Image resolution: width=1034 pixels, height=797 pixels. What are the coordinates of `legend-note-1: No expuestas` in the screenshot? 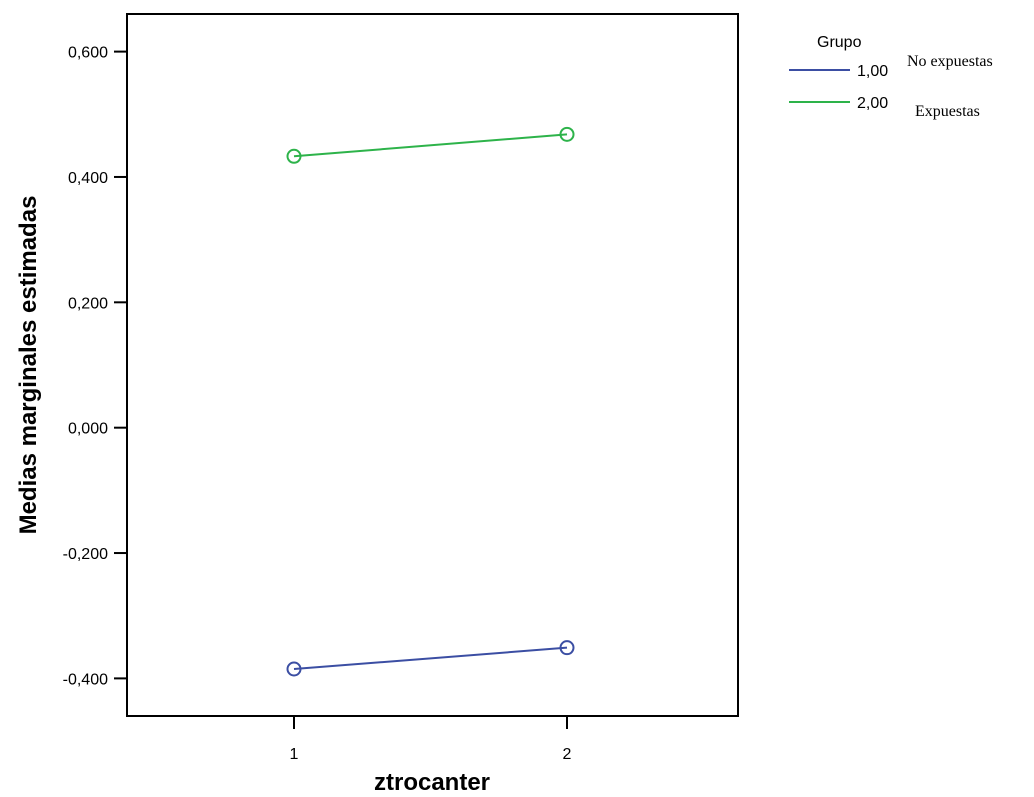 It's located at (950, 61).